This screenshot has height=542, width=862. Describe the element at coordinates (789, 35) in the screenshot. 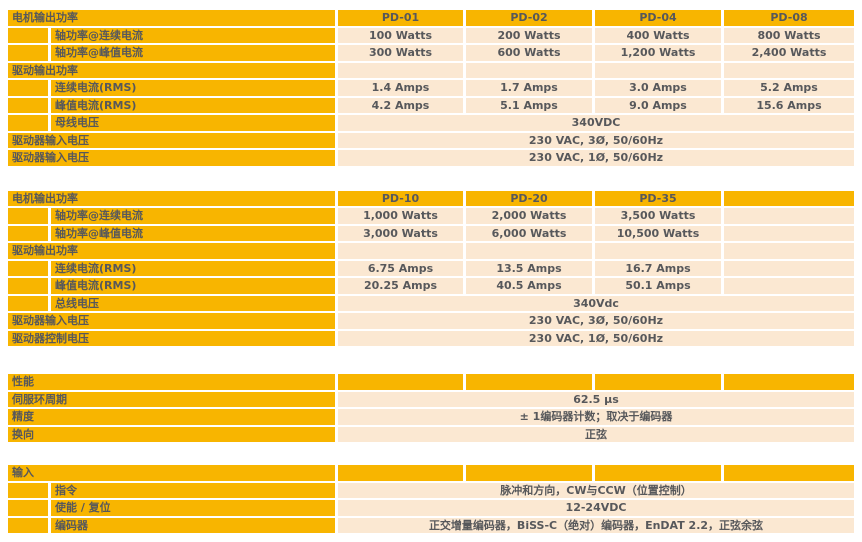

I see `spec-value-cell: 800 Watts` at that location.